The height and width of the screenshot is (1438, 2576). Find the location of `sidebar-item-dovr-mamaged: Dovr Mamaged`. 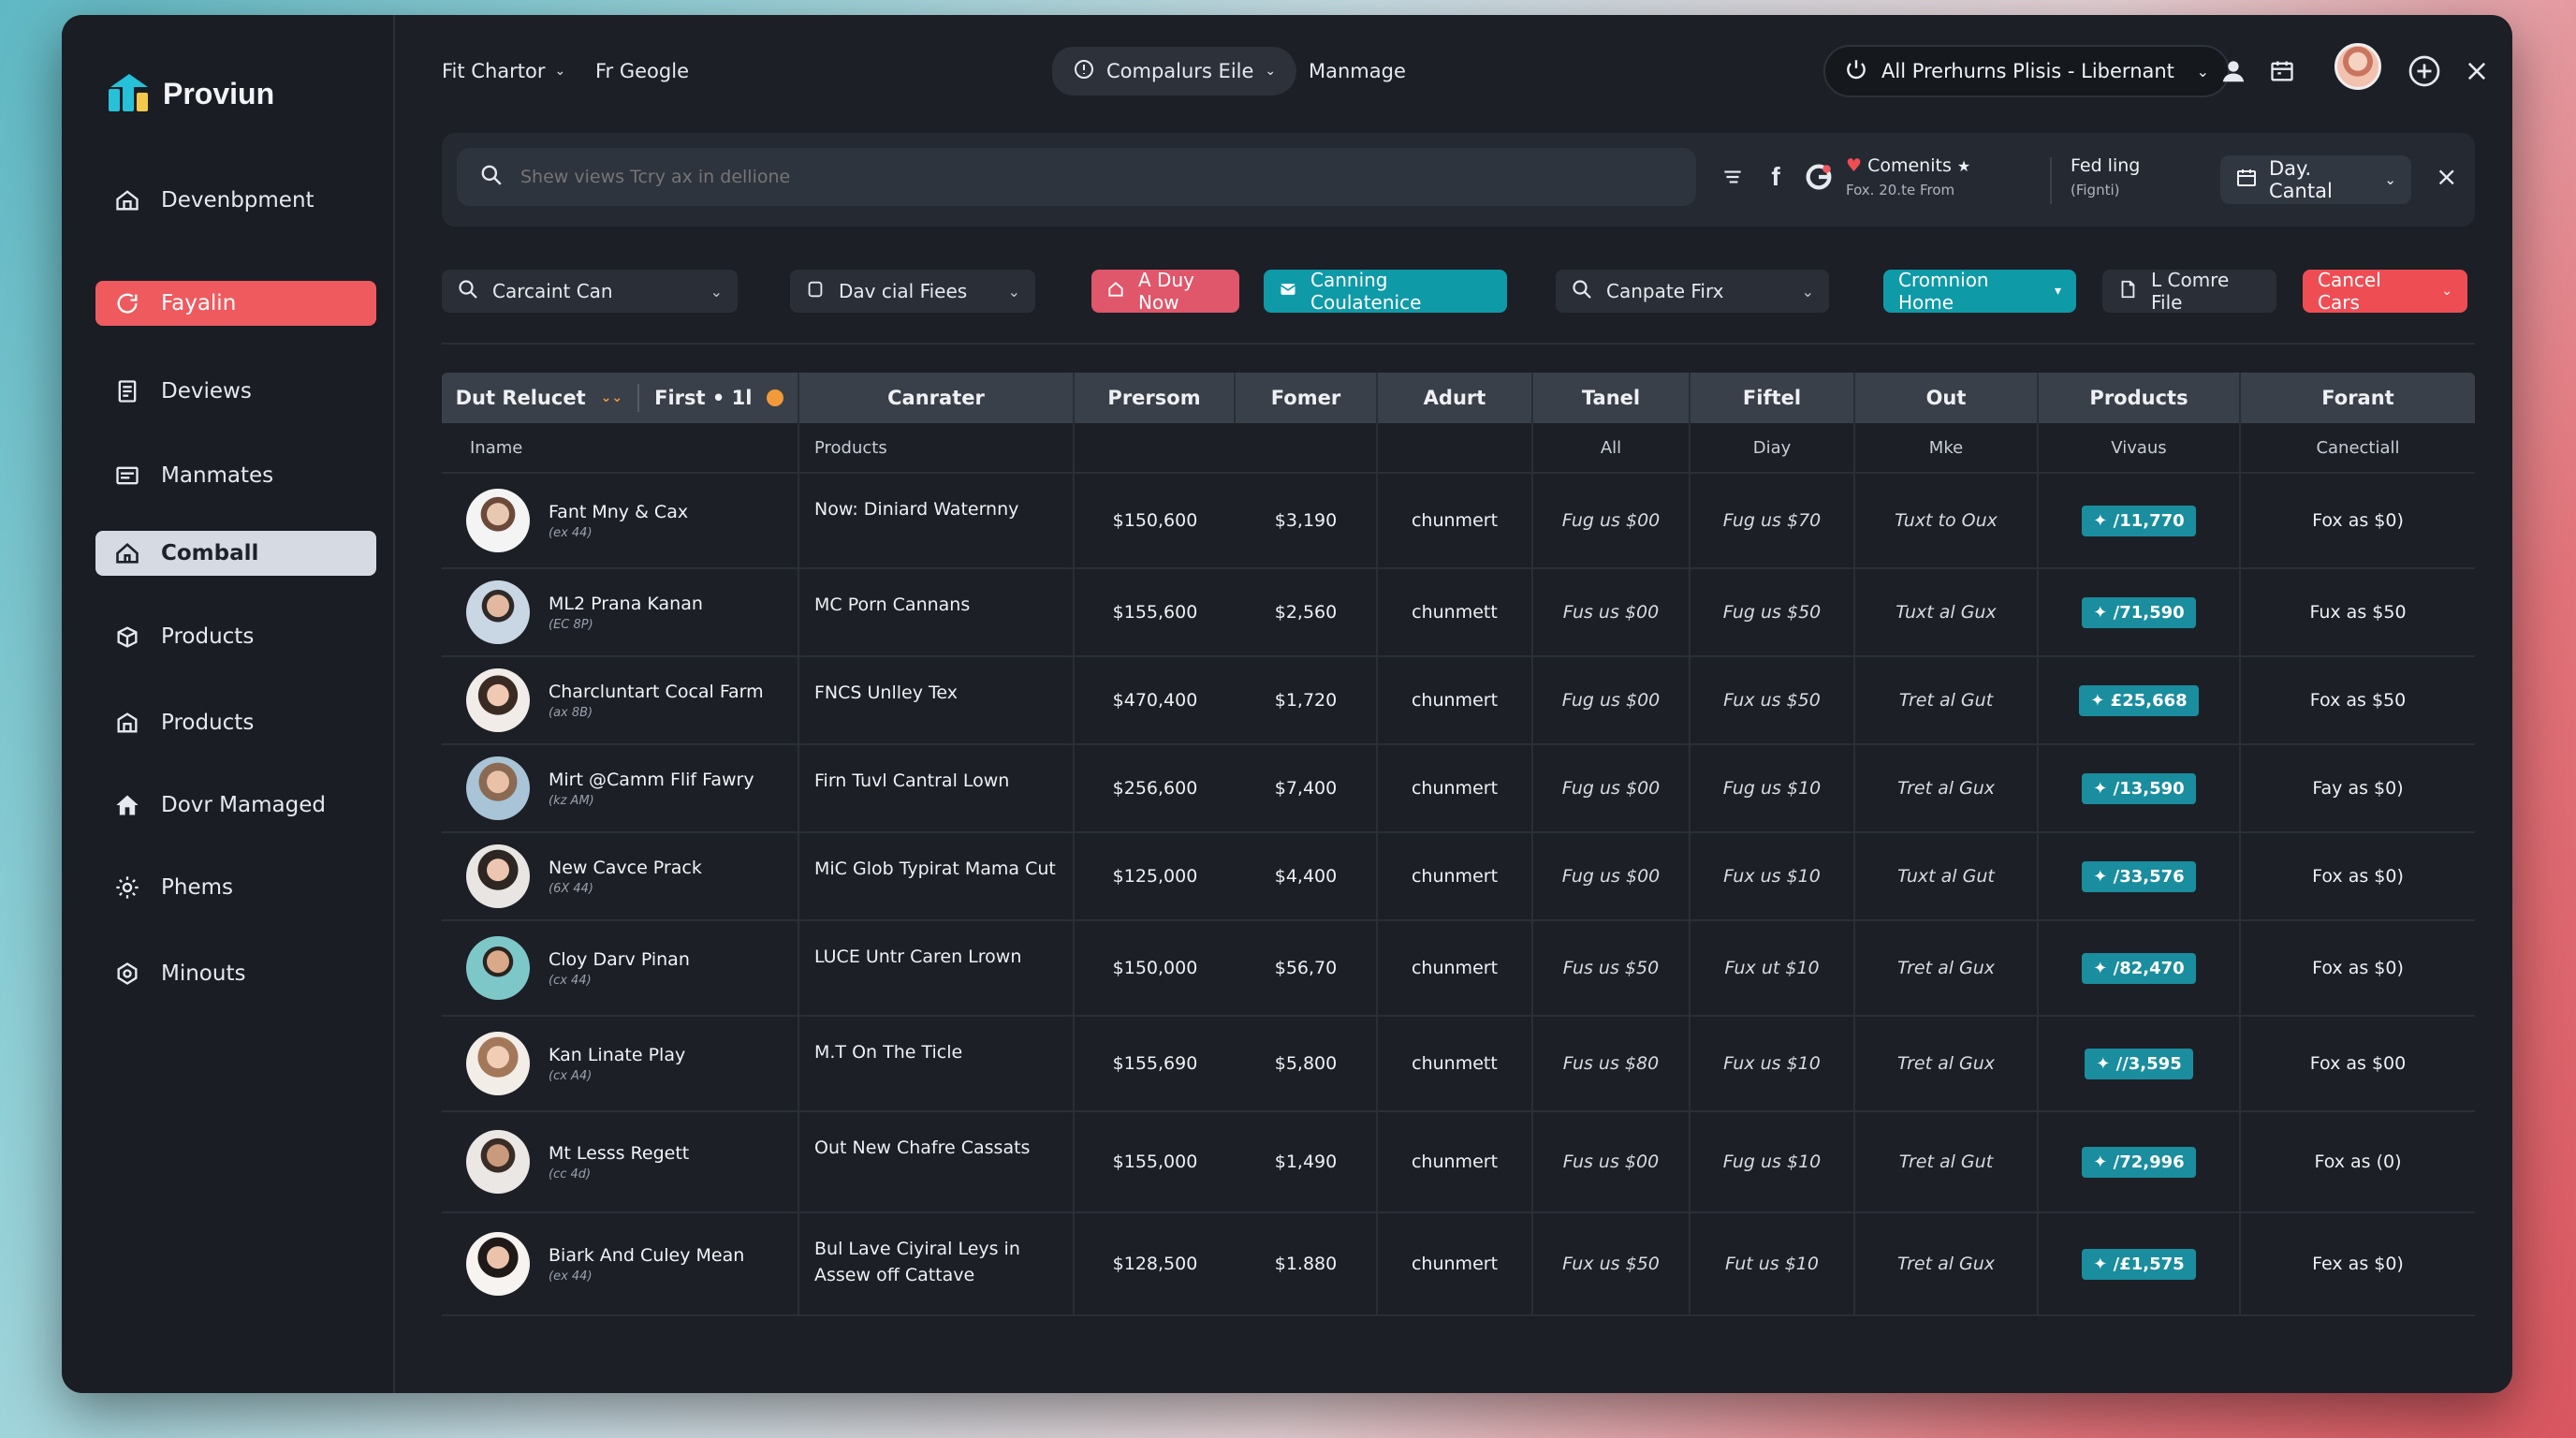

sidebar-item-dovr-mamaged: Dovr Mamaged is located at coordinates (235, 805).